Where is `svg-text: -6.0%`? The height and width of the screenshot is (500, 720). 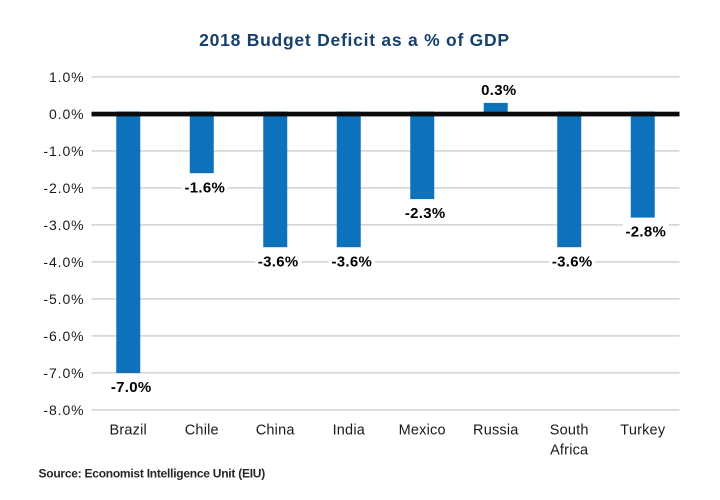
svg-text: -6.0% is located at coordinates (63, 336).